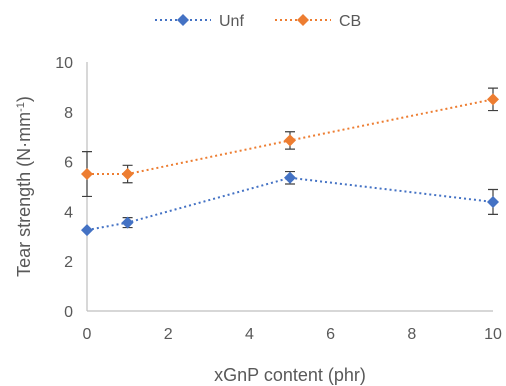  What do you see at coordinates (318, 21) in the screenshot?
I see `legend-item-cb: CB` at bounding box center [318, 21].